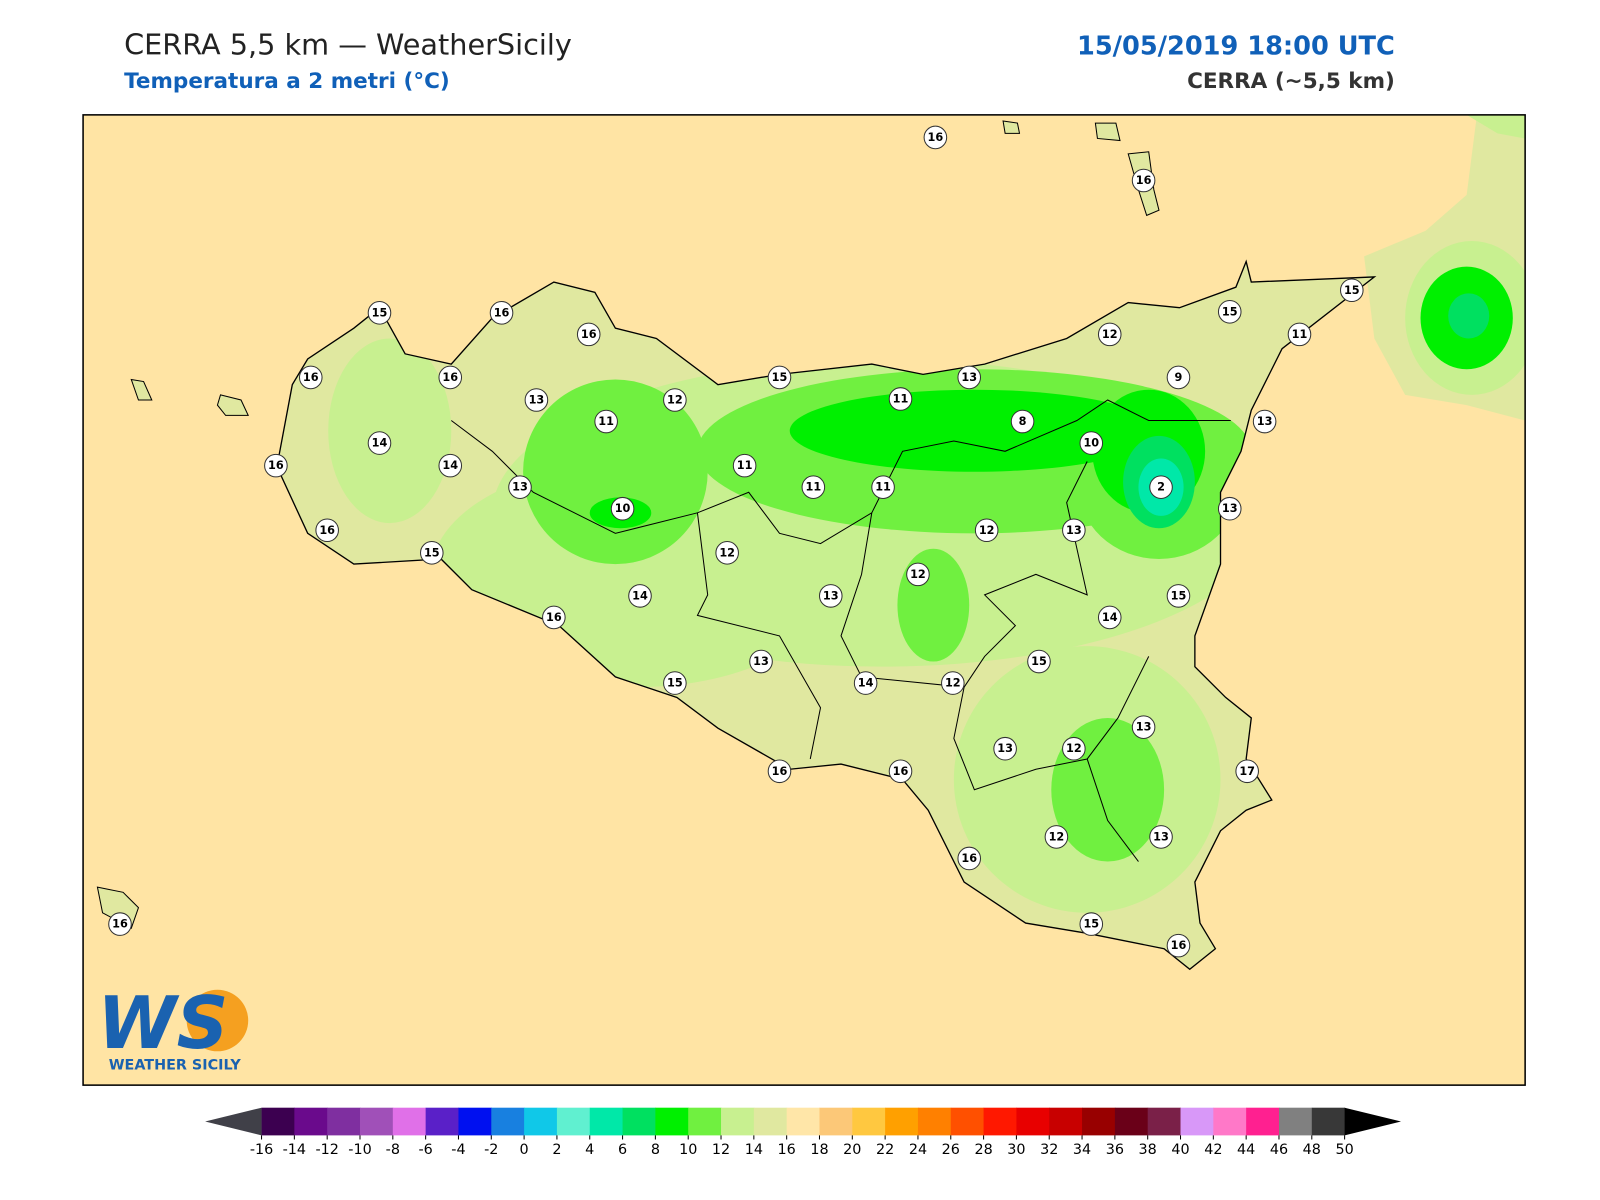 The width and height of the screenshot is (1600, 1200). I want to click on colorbar-tick-label: 14, so click(754, 1150).